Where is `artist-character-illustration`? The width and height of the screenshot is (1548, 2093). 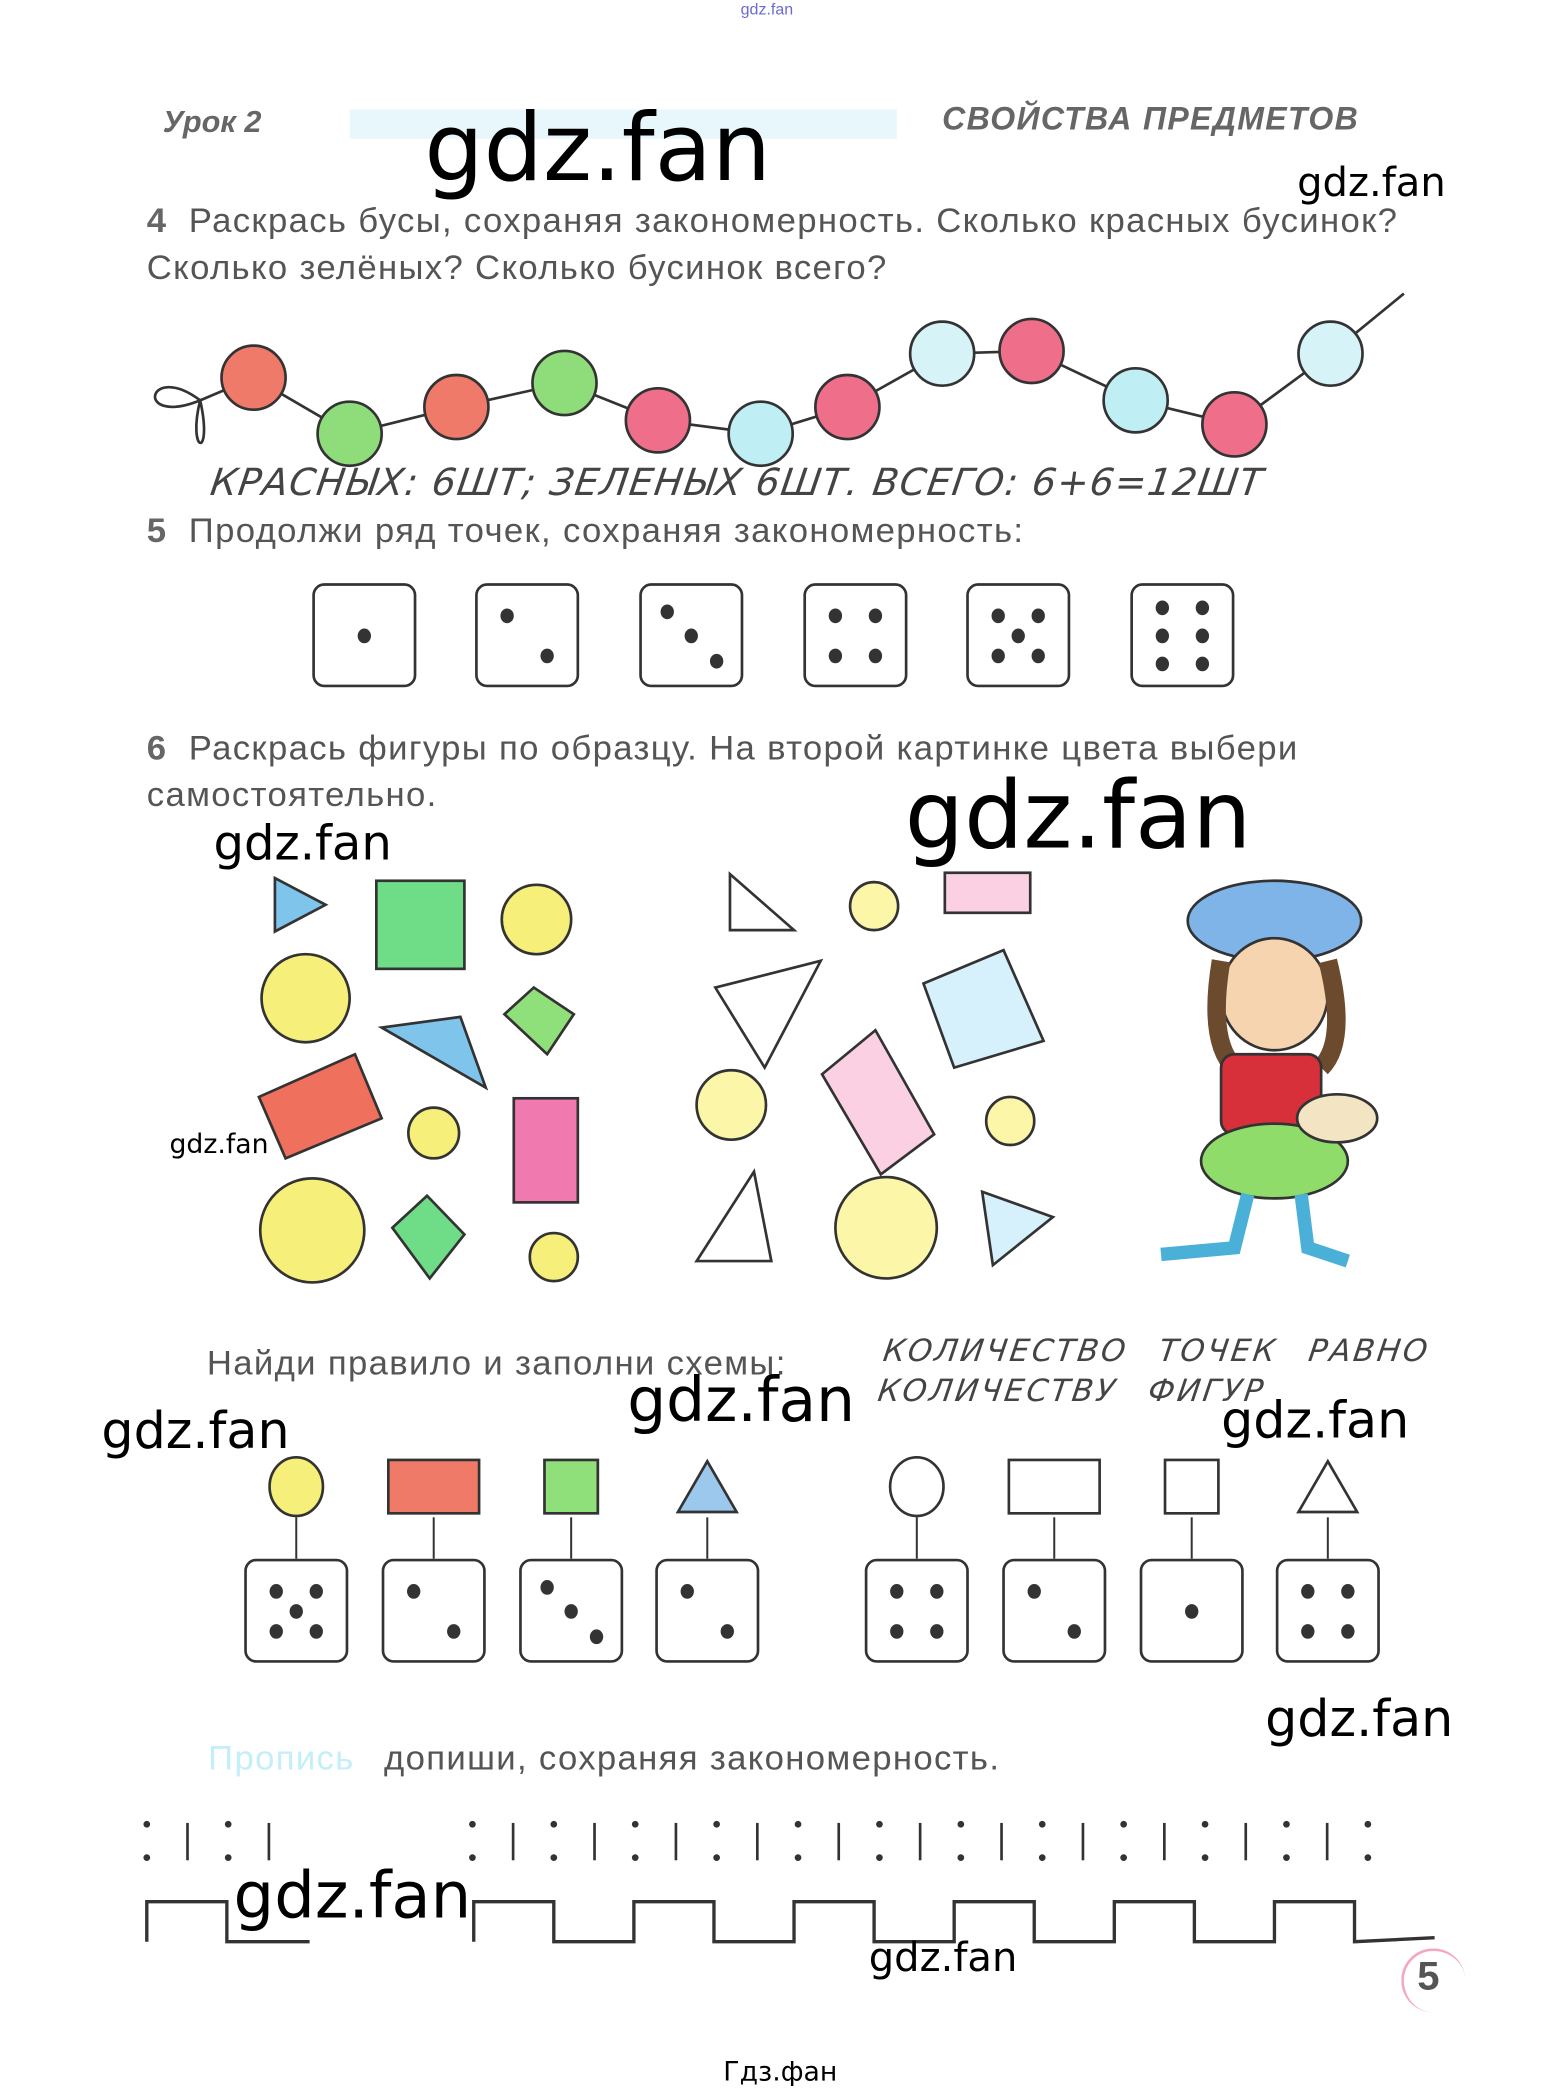
artist-character-illustration is located at coordinates (1269, 1073).